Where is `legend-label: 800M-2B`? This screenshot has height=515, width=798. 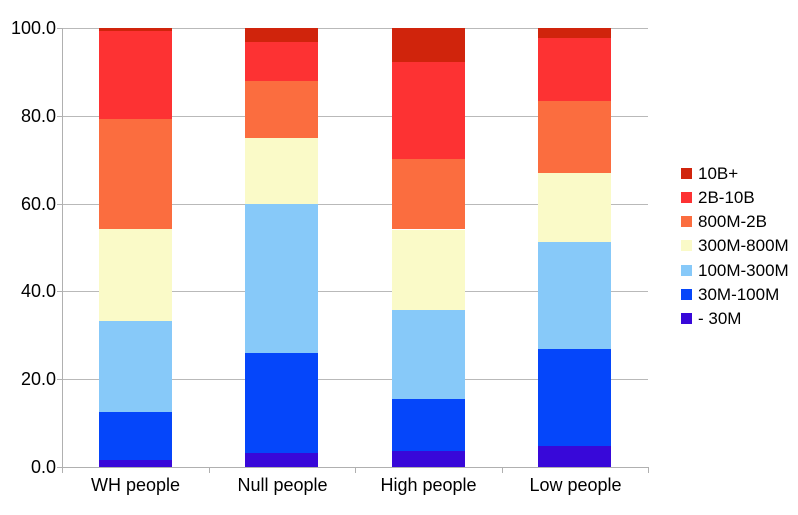
legend-label: 800M-2B is located at coordinates (732, 222).